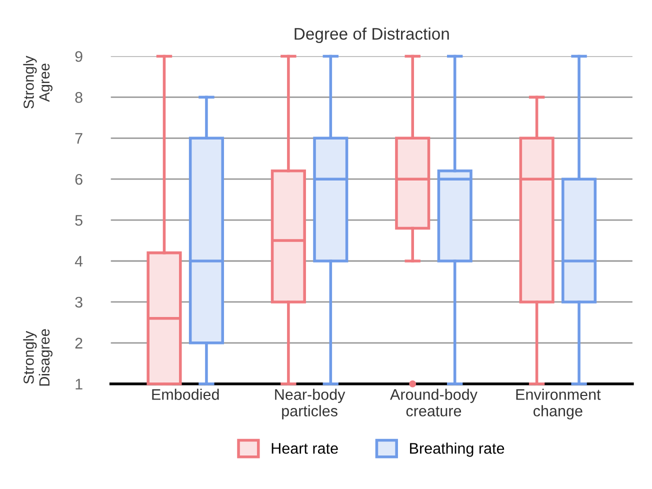  I want to click on y-tick-label: 9, so click(78, 56).